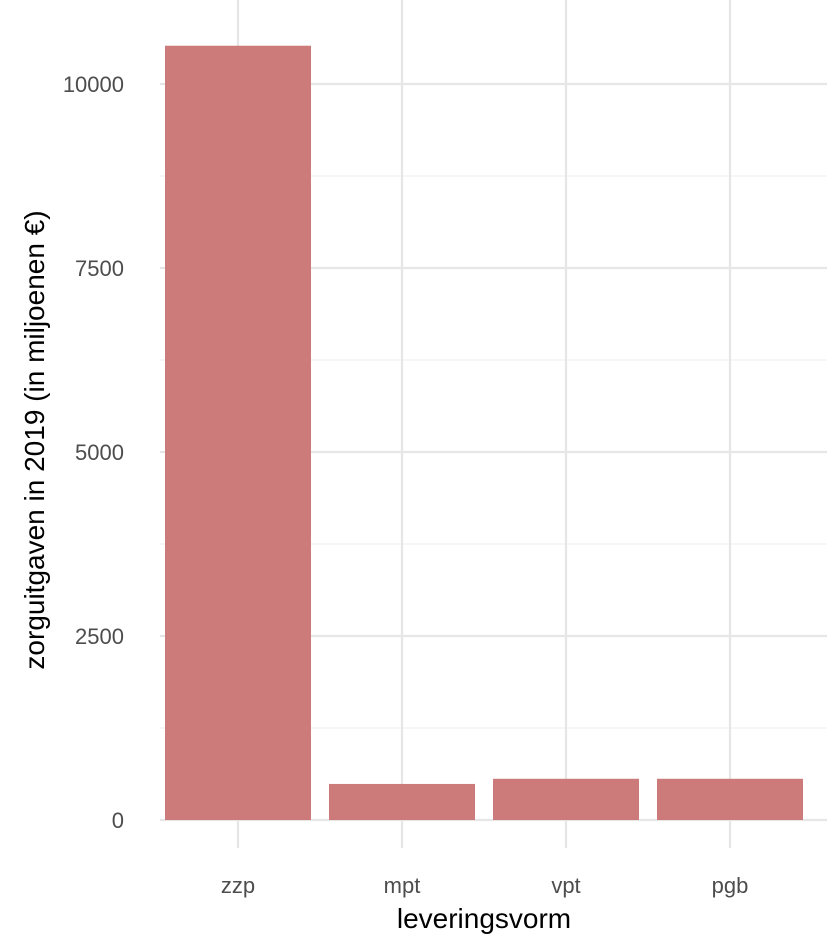  Describe the element at coordinates (566, 799) in the screenshot. I see `bar-vpt` at that location.